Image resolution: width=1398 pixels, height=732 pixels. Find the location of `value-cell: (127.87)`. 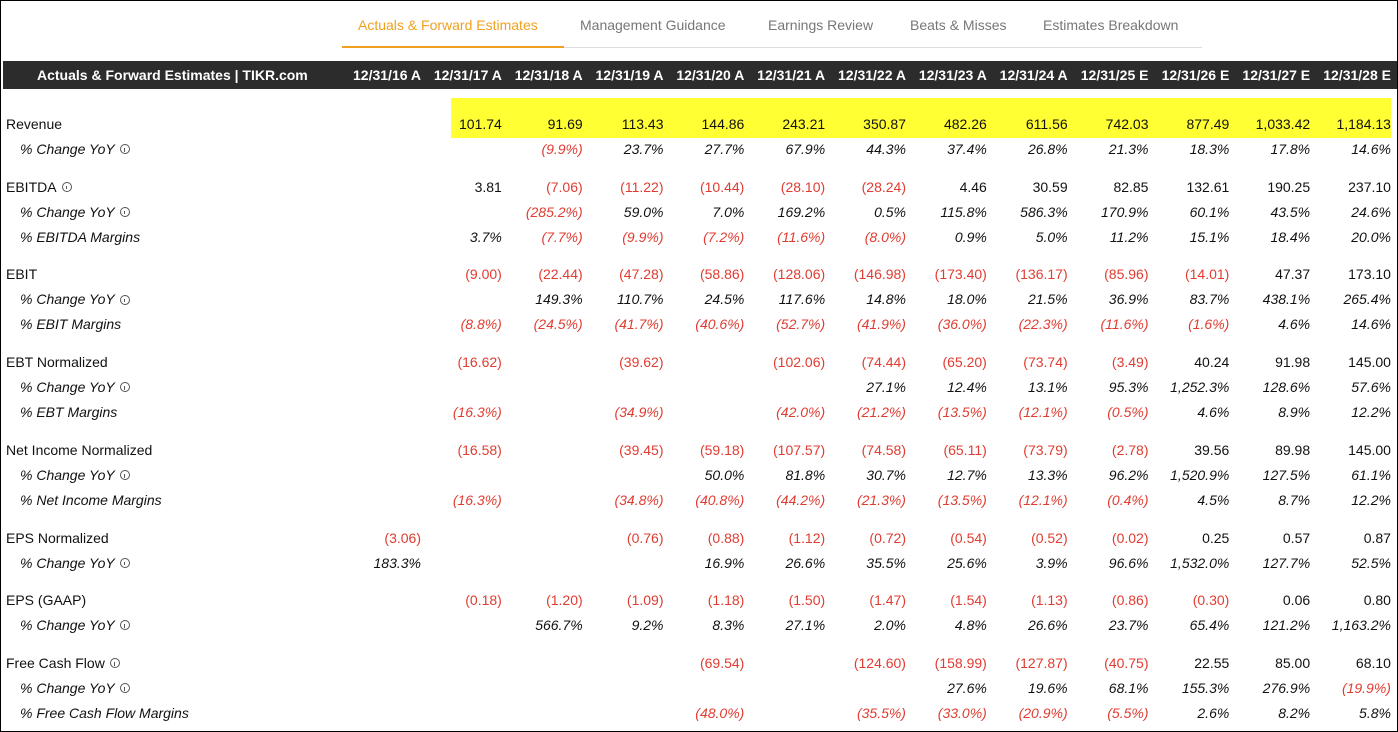

value-cell: (127.87) is located at coordinates (1041, 662).